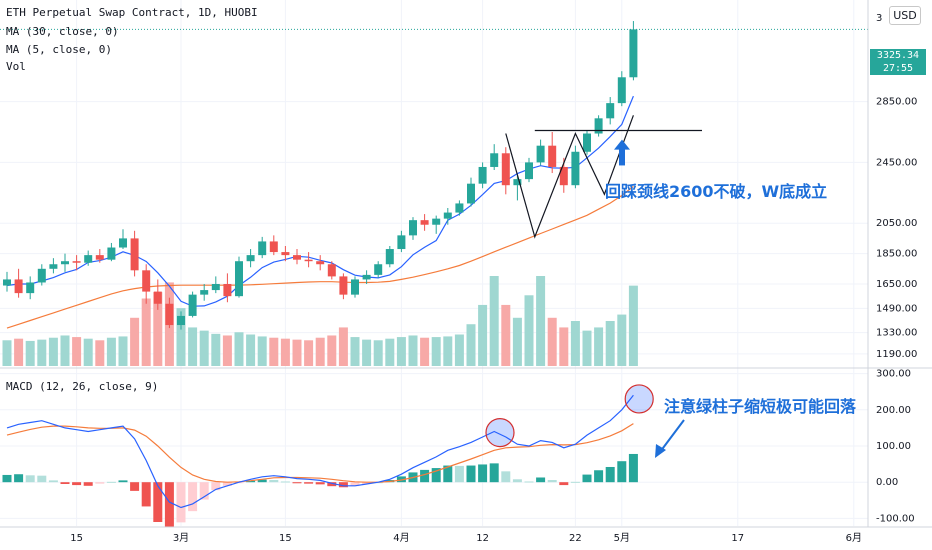 This screenshot has width=932, height=550. Describe the element at coordinates (575, 538) in the screenshot. I see `time-tick-5: 22` at that location.